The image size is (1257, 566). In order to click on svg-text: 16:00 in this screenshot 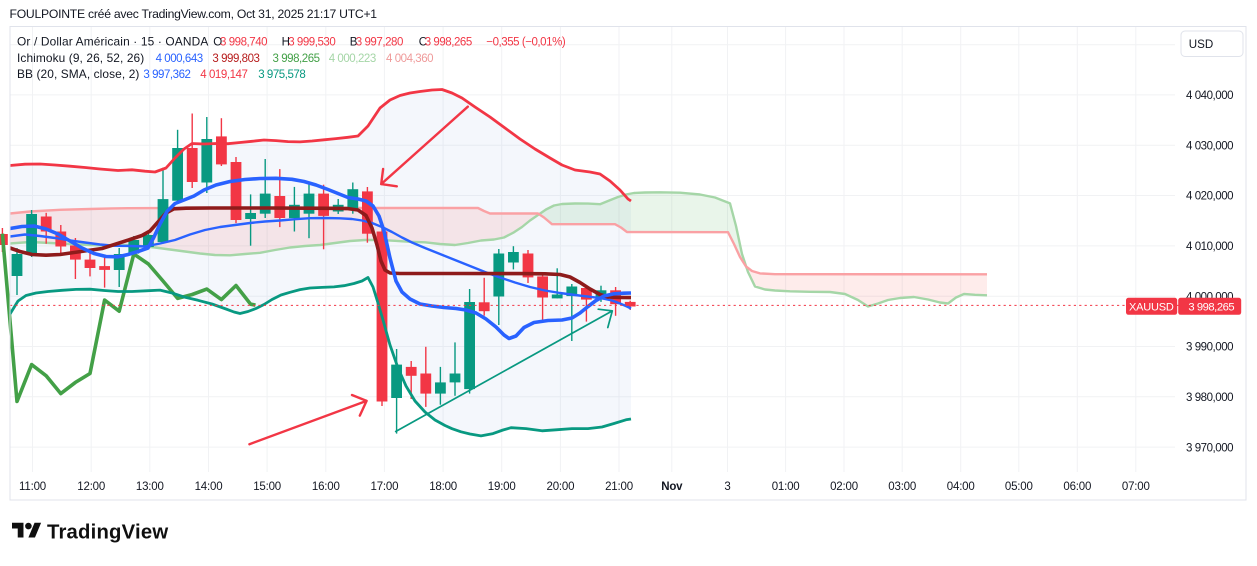, I will do `click(326, 487)`.